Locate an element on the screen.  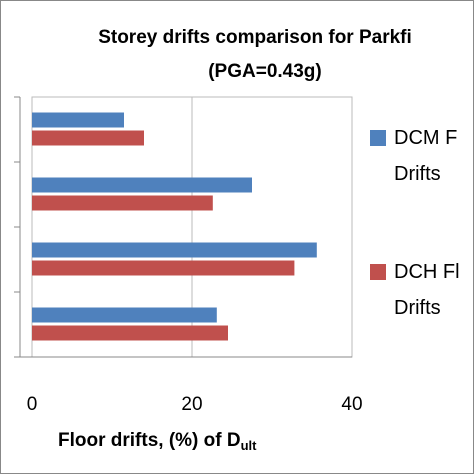
legend-entry: DCM F Drifts is located at coordinates (426, 156).